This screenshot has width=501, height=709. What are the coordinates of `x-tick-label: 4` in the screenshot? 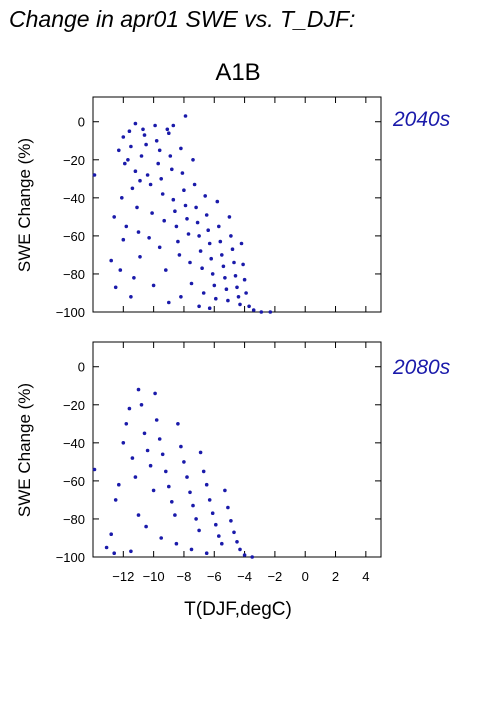 It's located at (365, 576).